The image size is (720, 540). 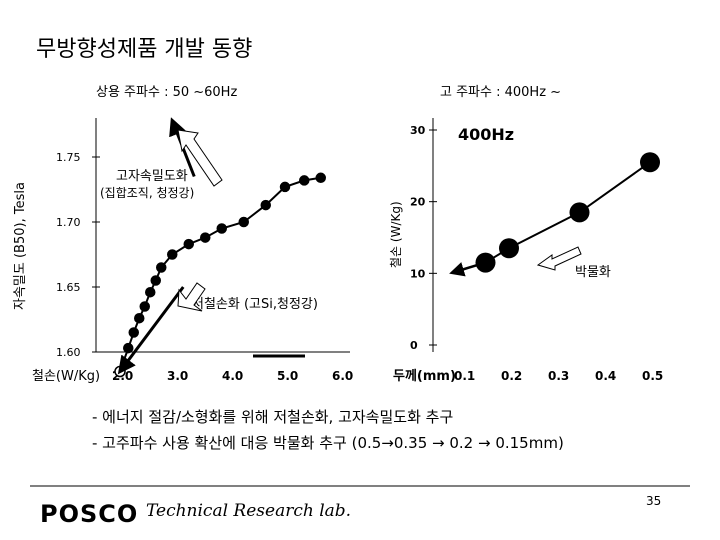 I want to click on slide-title: 무방향성제품 개발 동향, so click(x=144, y=49).